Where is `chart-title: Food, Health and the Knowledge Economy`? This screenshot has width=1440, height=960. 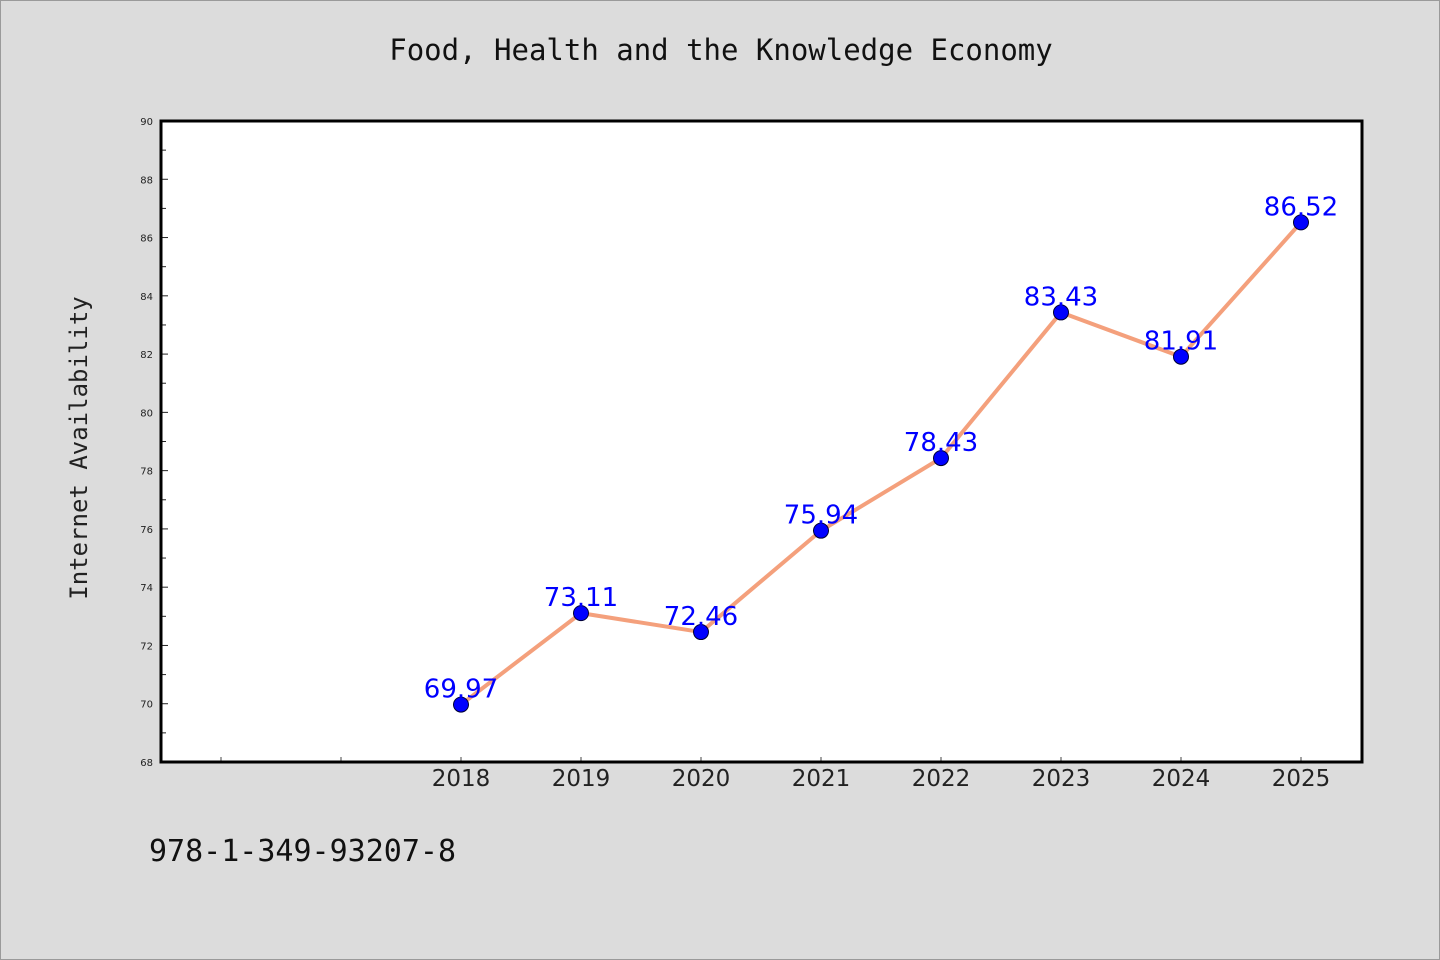
chart-title: Food, Health and the Knowledge Economy is located at coordinates (721, 50).